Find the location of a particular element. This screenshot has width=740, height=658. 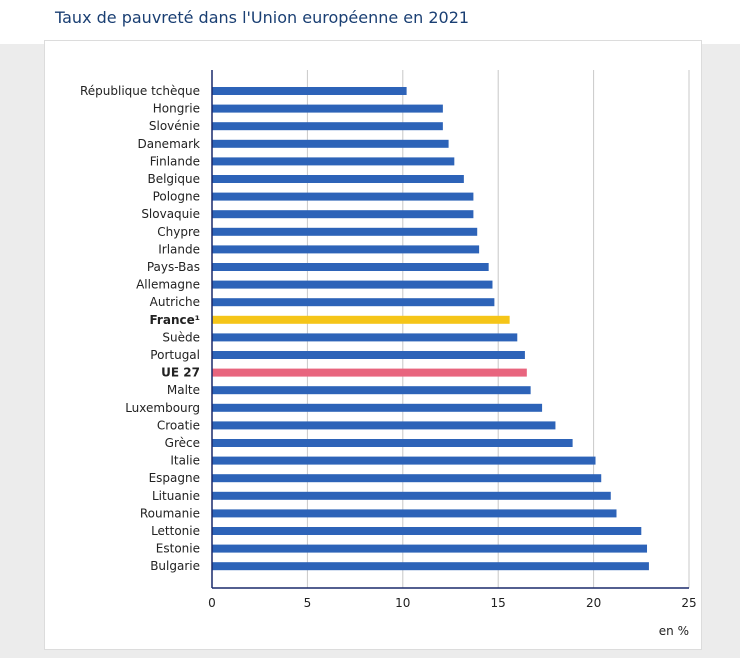

category-label: Lettonie is located at coordinates (175, 531).